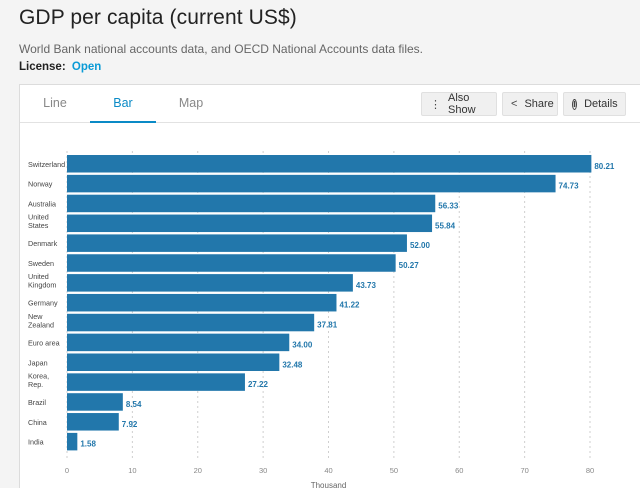 This screenshot has width=640, height=488. What do you see at coordinates (42, 285) in the screenshot?
I see `category-label: Kingdom` at bounding box center [42, 285].